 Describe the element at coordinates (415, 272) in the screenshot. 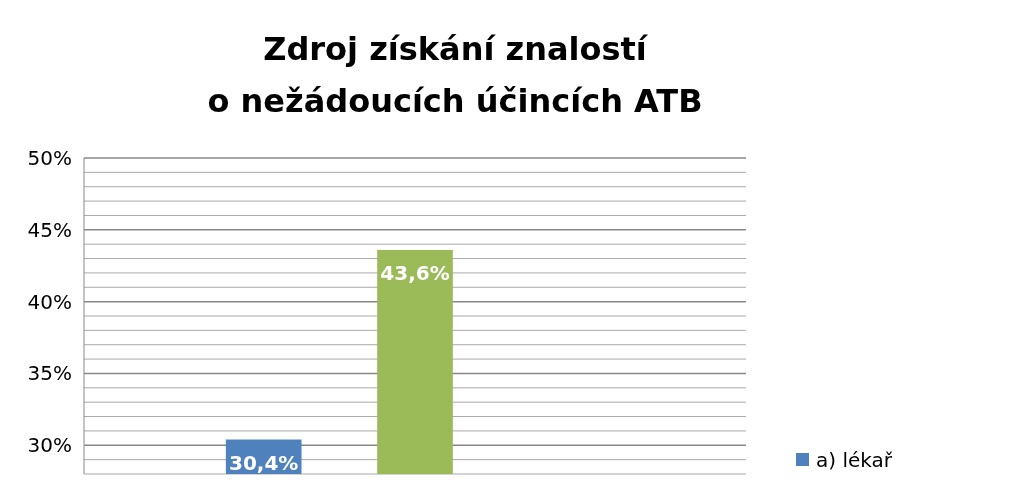

I see `data-label: 43,6%` at that location.